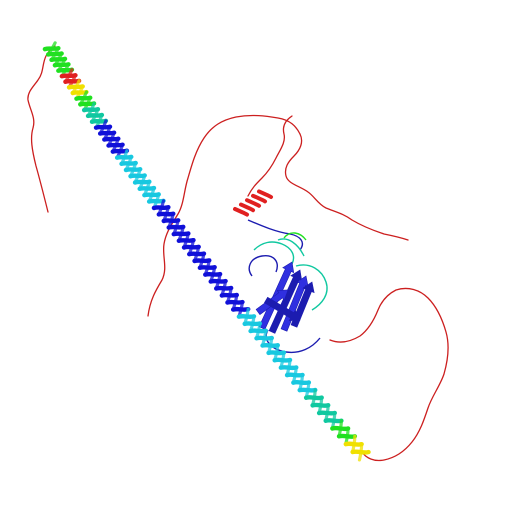 The image size is (512, 512). I want to click on short-red-helix, so click(253, 203).